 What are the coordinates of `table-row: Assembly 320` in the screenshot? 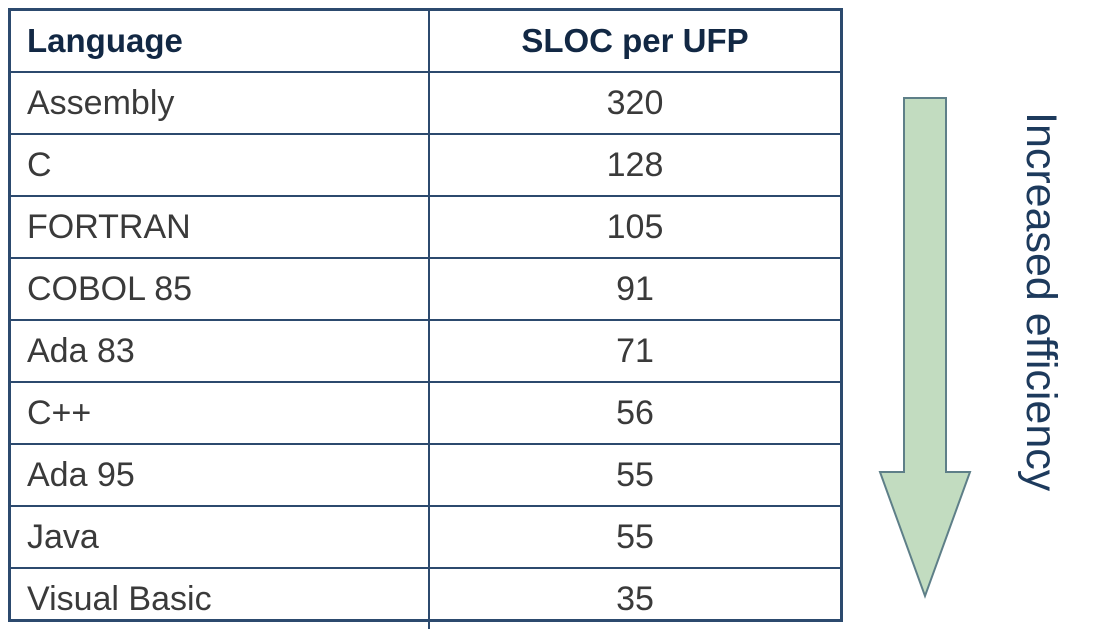 It's located at (425, 103).